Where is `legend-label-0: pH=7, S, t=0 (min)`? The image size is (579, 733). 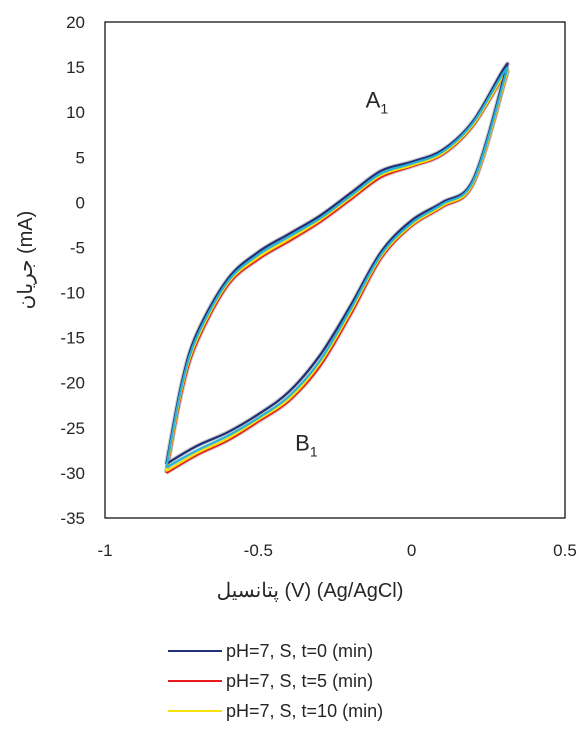 legend-label-0: pH=7, S, t=0 (min) is located at coordinates (299, 651).